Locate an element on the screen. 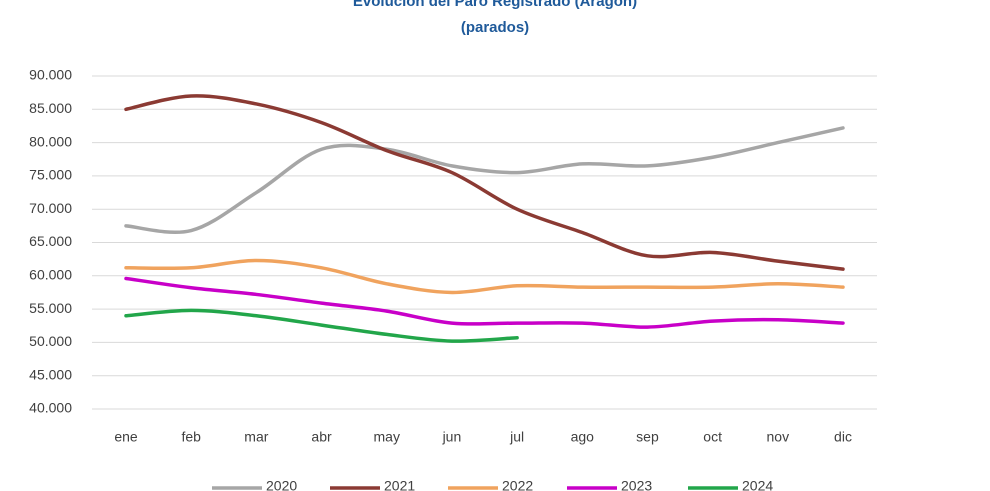 This screenshot has width=990, height=491. x-tick-label: ago is located at coordinates (583, 437).